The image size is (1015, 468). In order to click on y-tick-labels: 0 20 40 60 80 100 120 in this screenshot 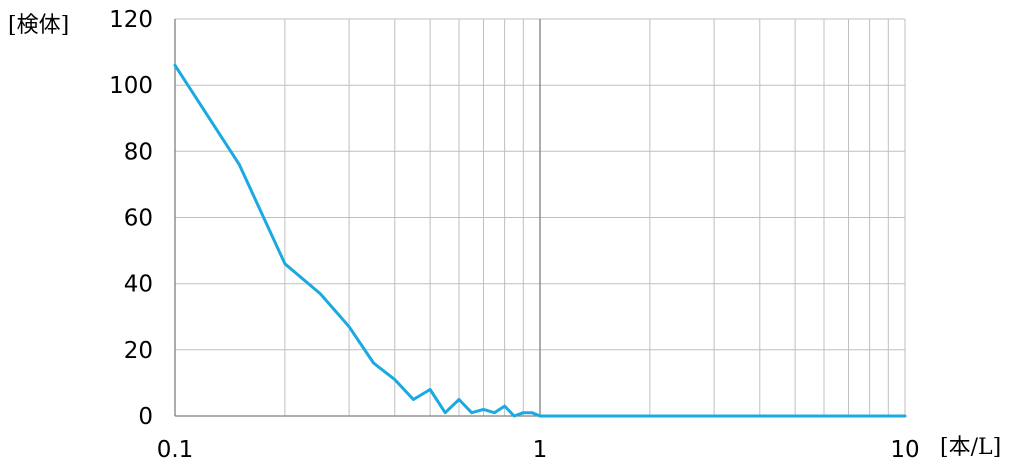, I will do `click(131, 218)`.